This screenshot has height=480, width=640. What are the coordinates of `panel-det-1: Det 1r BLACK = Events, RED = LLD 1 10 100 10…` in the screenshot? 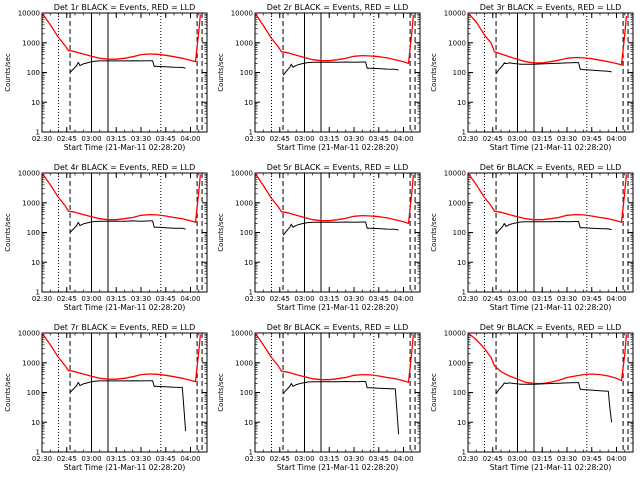 It's located at (106, 77).